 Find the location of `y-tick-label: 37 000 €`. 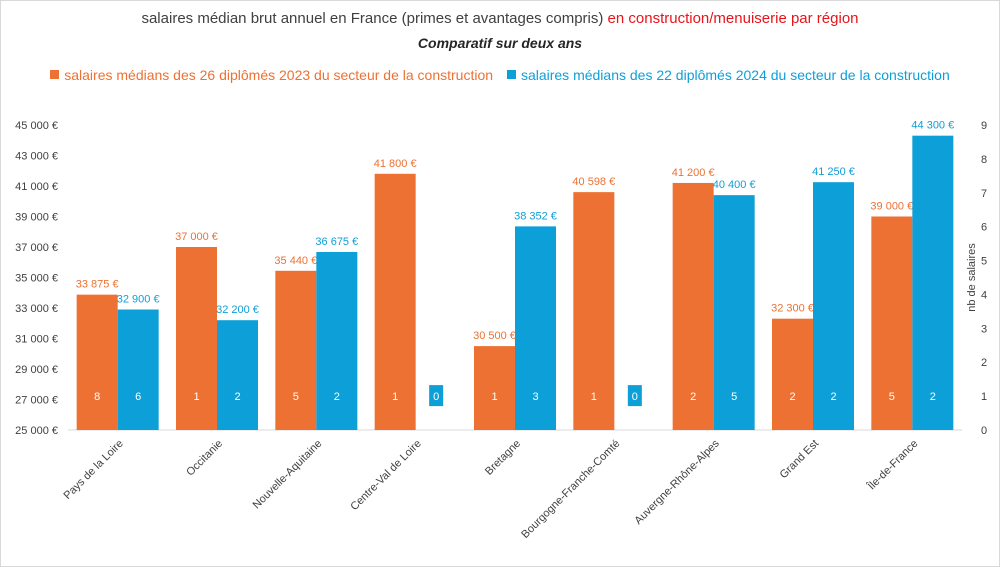

y-tick-label: 37 000 € is located at coordinates (36, 248).